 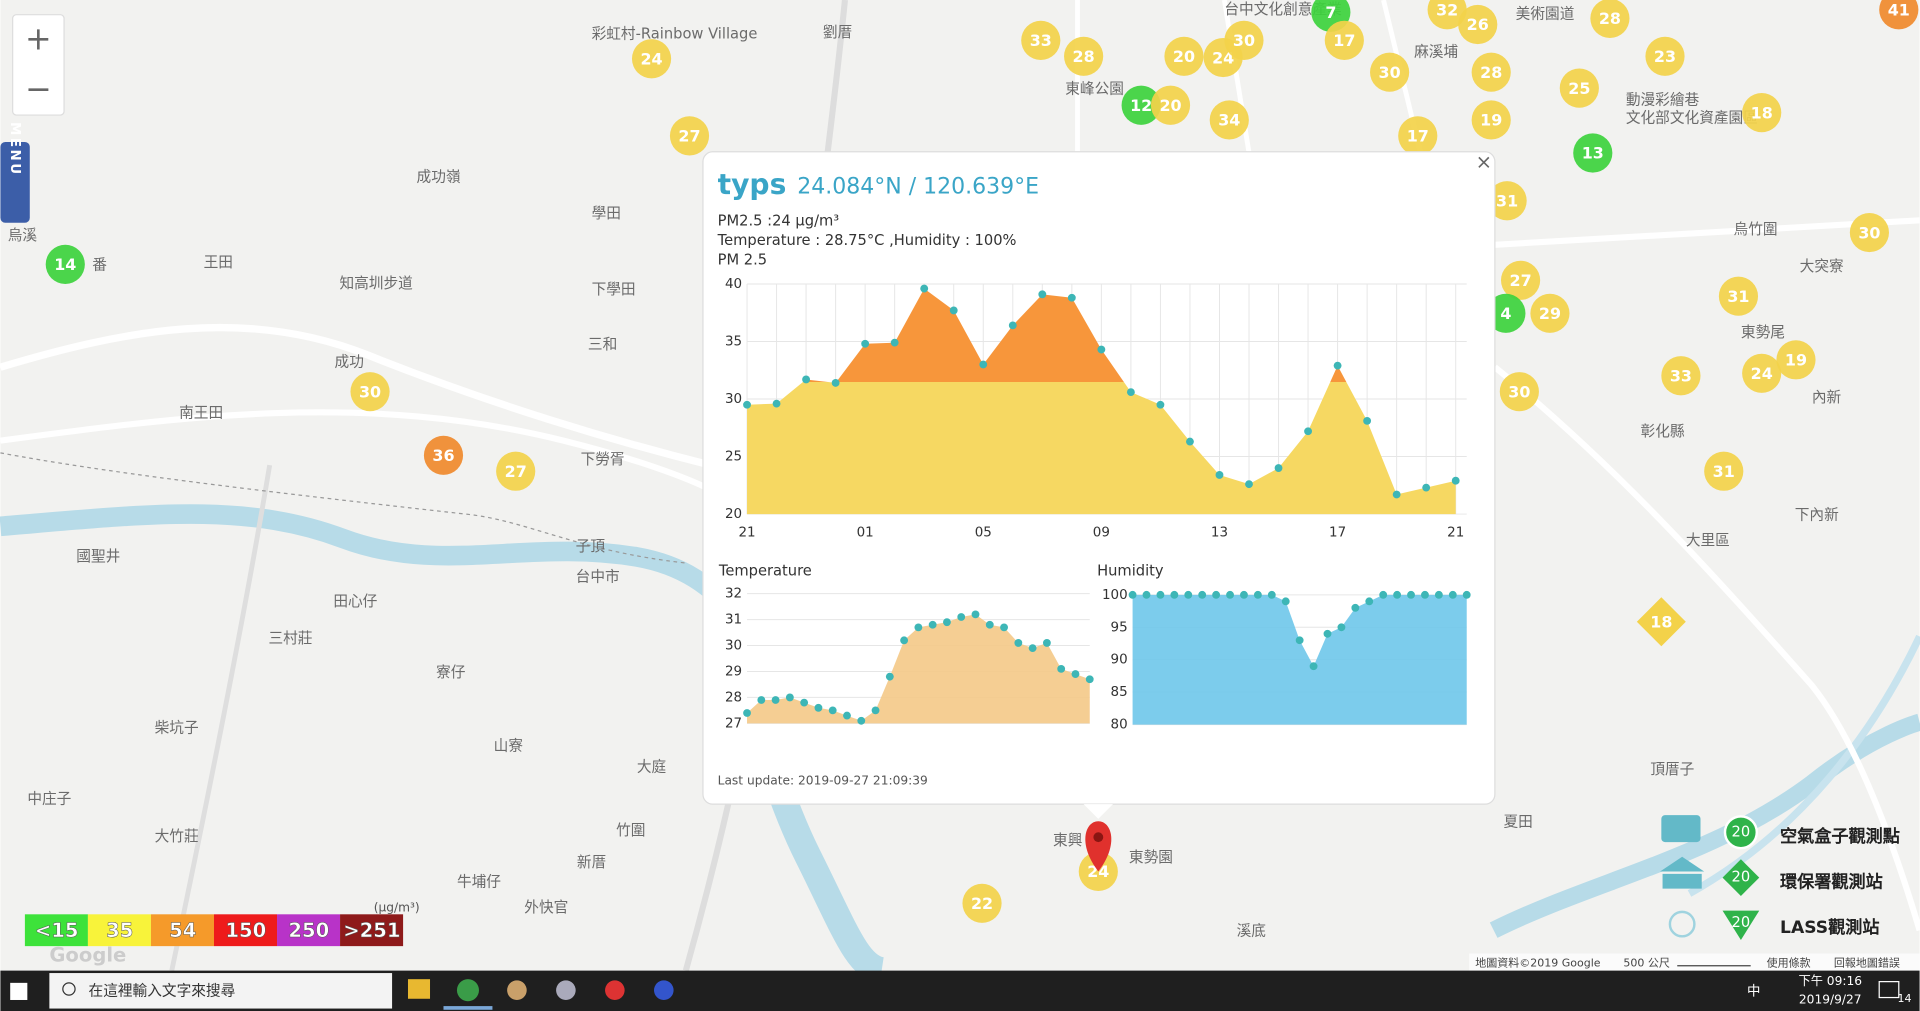 What do you see at coordinates (1899, 10) in the screenshot?
I see `marker-value: 41` at bounding box center [1899, 10].